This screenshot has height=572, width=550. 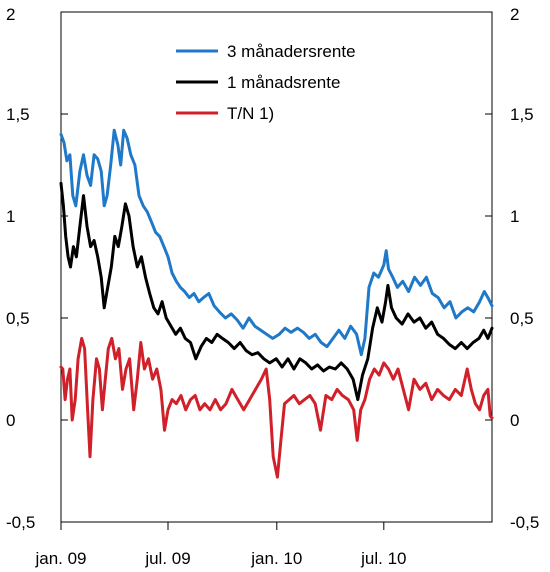 What do you see at coordinates (383, 558) in the screenshot?
I see `x-tick-label: jul. 10` at bounding box center [383, 558].